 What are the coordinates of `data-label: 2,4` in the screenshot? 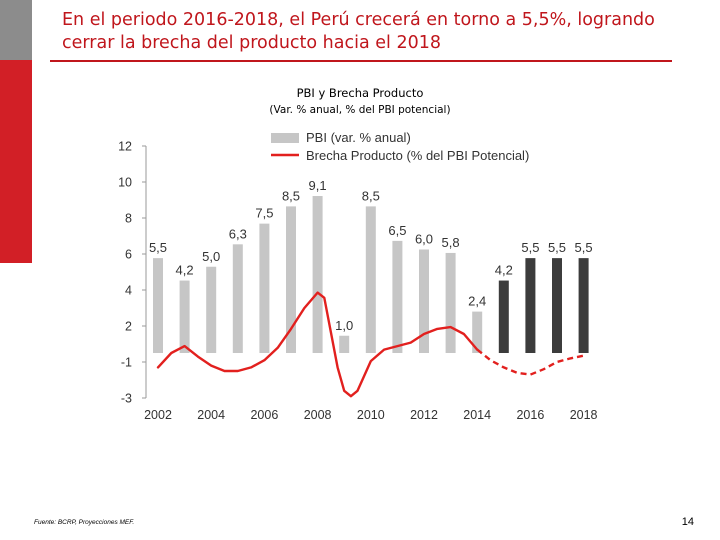 It's located at (477, 301).